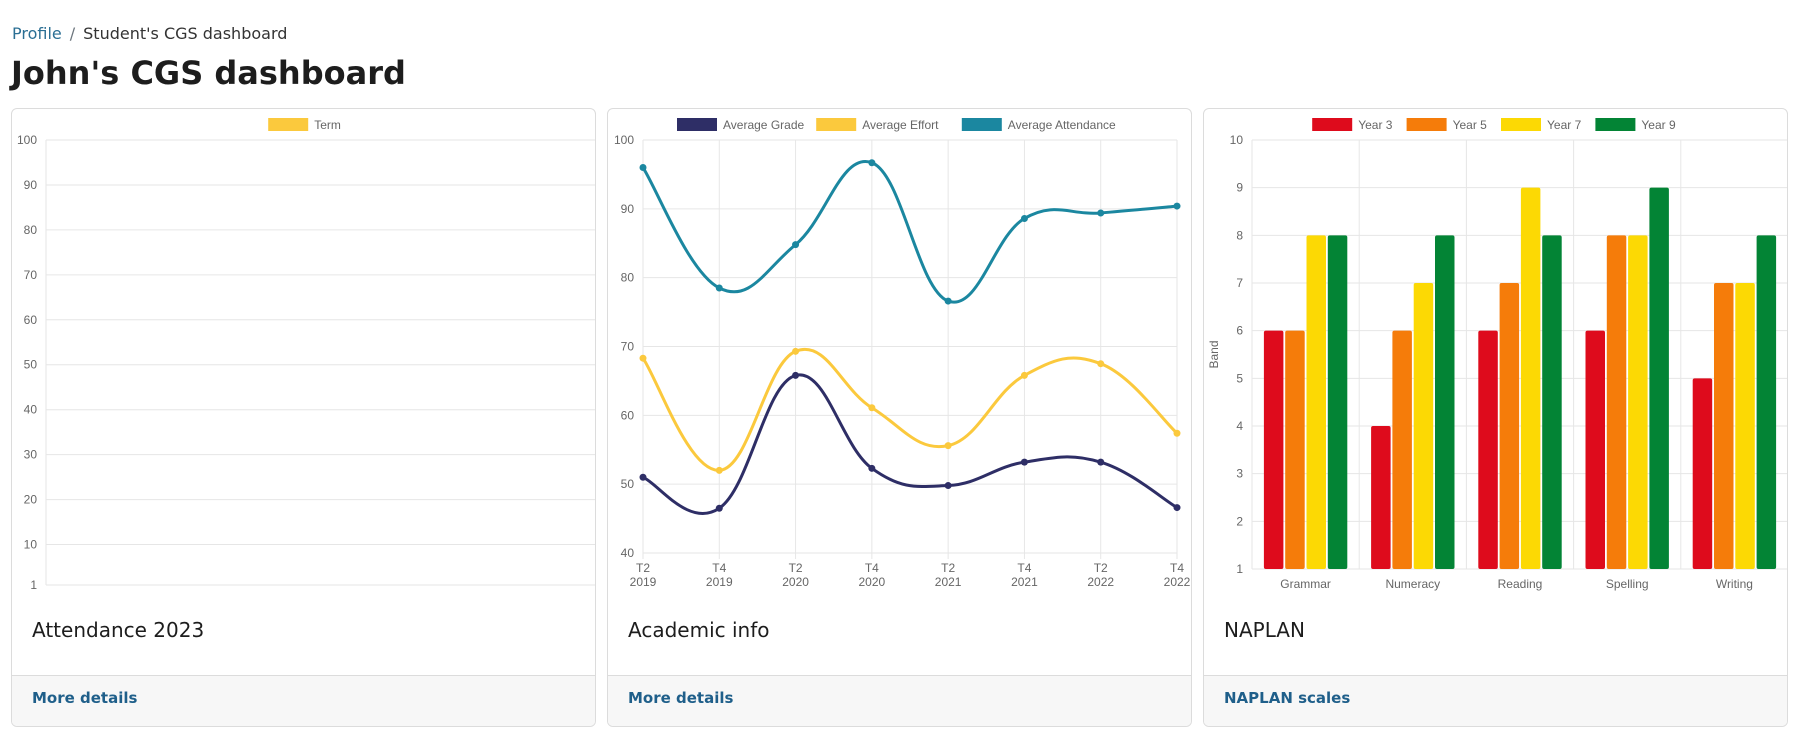 This screenshot has width=1800, height=752. I want to click on naplan-y-tick-2: 3, so click(1239, 474).